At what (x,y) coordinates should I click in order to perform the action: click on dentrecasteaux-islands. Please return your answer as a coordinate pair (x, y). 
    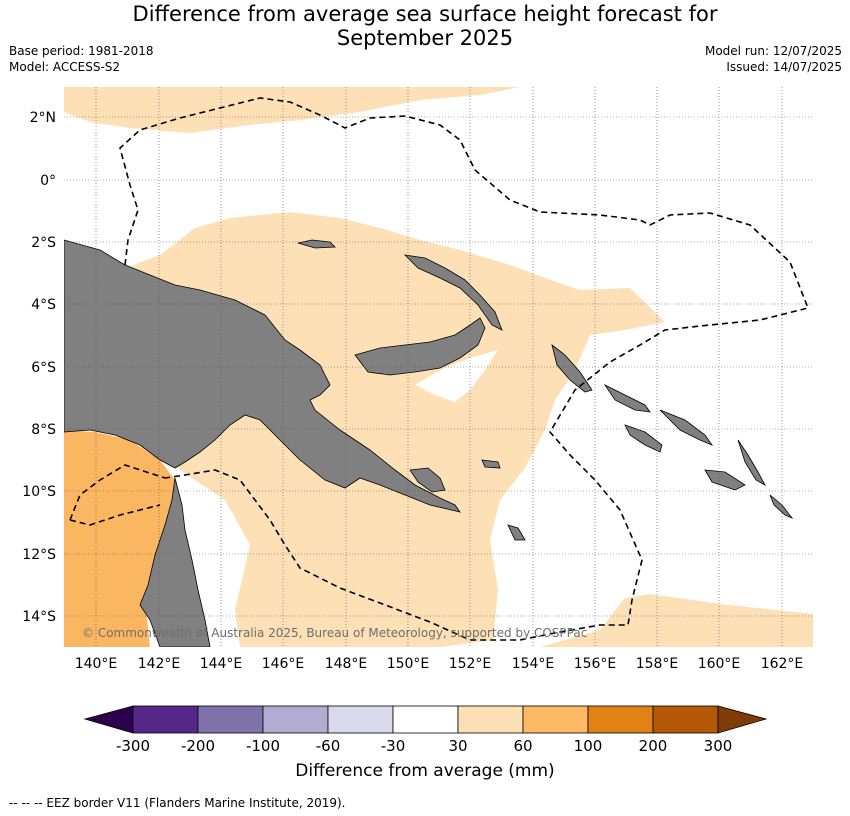
    Looking at the image, I should click on (427, 480).